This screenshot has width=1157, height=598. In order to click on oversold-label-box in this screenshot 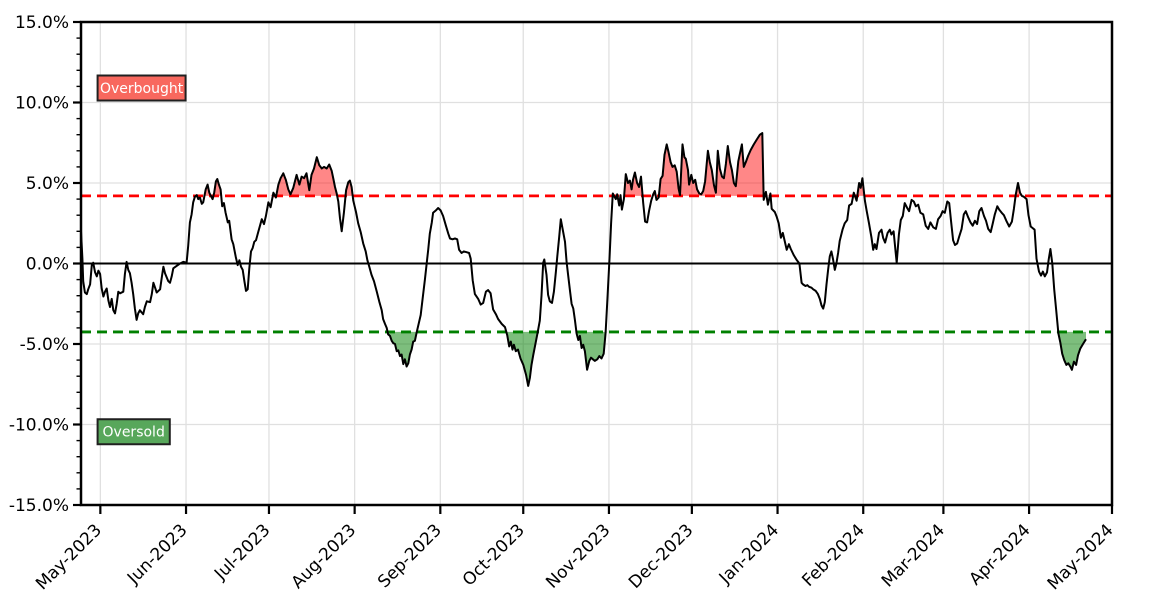, I will do `click(133, 432)`.